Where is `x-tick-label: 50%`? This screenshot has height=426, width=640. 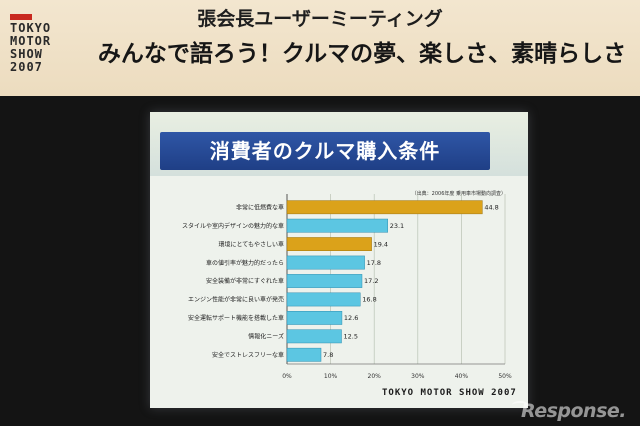 x-tick-label: 50% is located at coordinates (505, 376).